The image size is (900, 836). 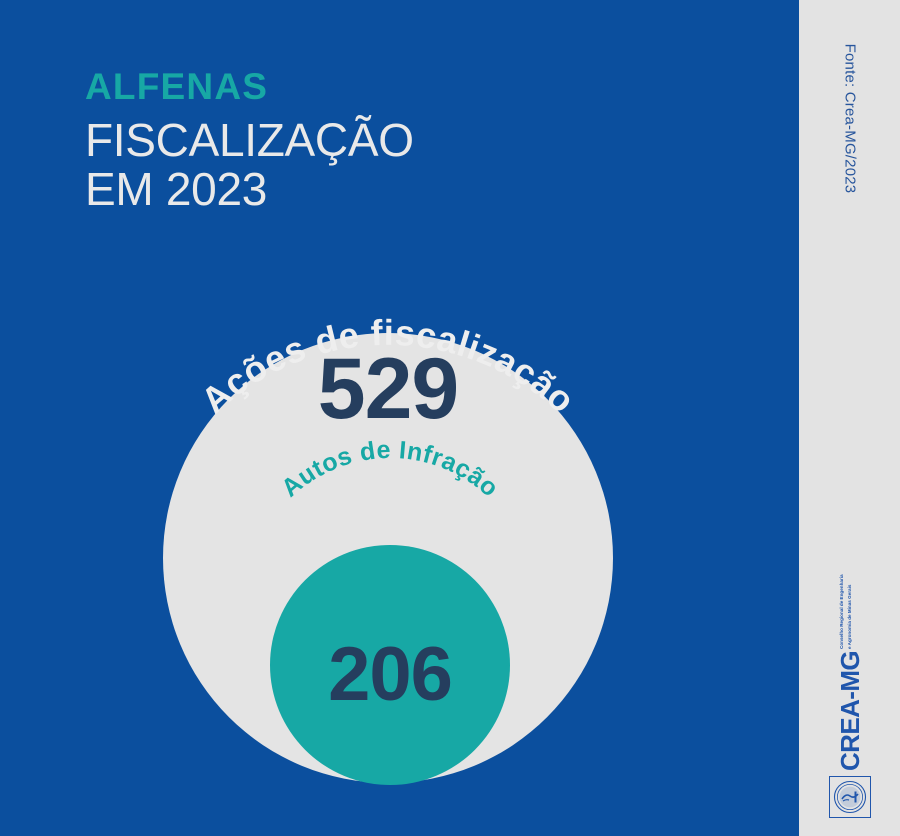 What do you see at coordinates (177, 86) in the screenshot?
I see `city-name: ALFENAS` at bounding box center [177, 86].